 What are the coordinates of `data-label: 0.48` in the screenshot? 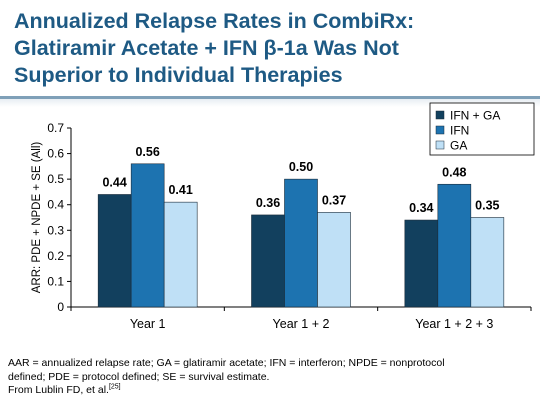 It's located at (454, 172).